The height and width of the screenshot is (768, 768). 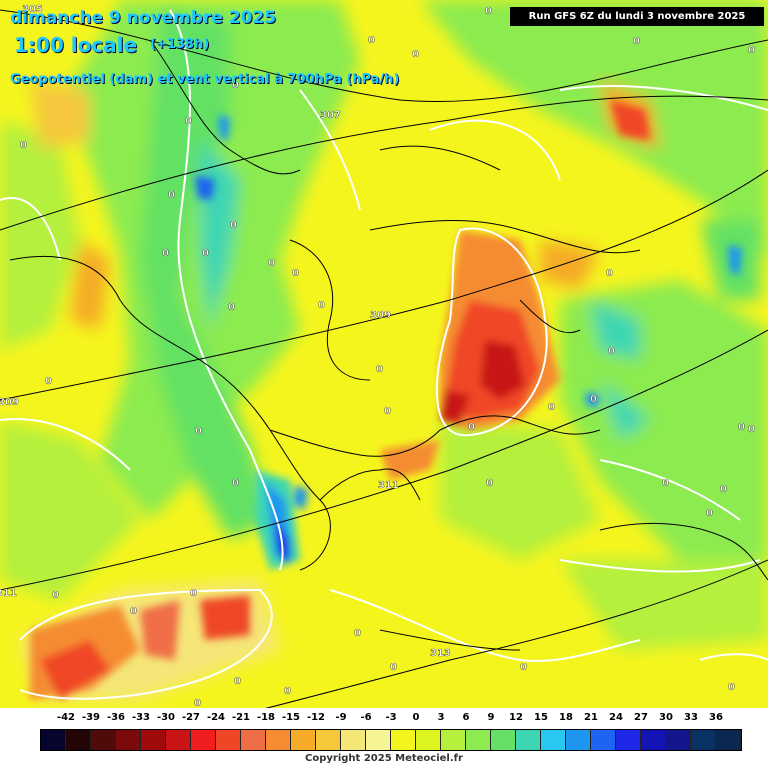 I want to click on legend-tick-label: 18, so click(x=566, y=717).